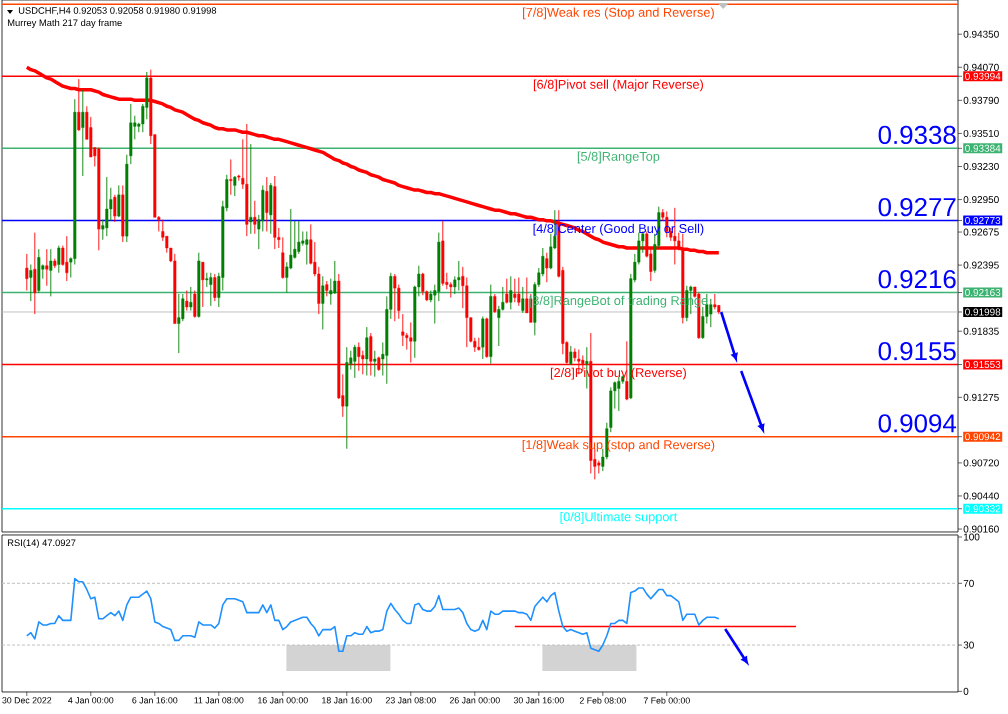 This screenshot has height=714, width=1008. I want to click on y-tick-label: 0.93790, so click(981, 100).